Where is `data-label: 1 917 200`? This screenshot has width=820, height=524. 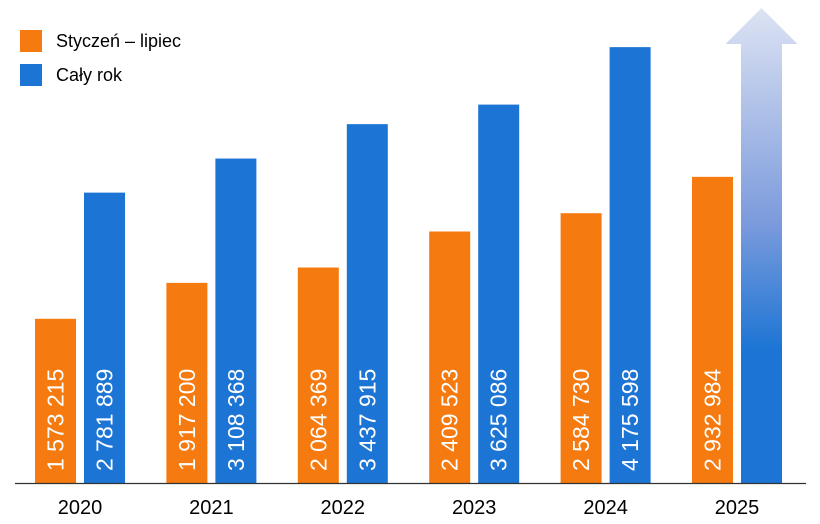 data-label: 1 917 200 is located at coordinates (187, 420).